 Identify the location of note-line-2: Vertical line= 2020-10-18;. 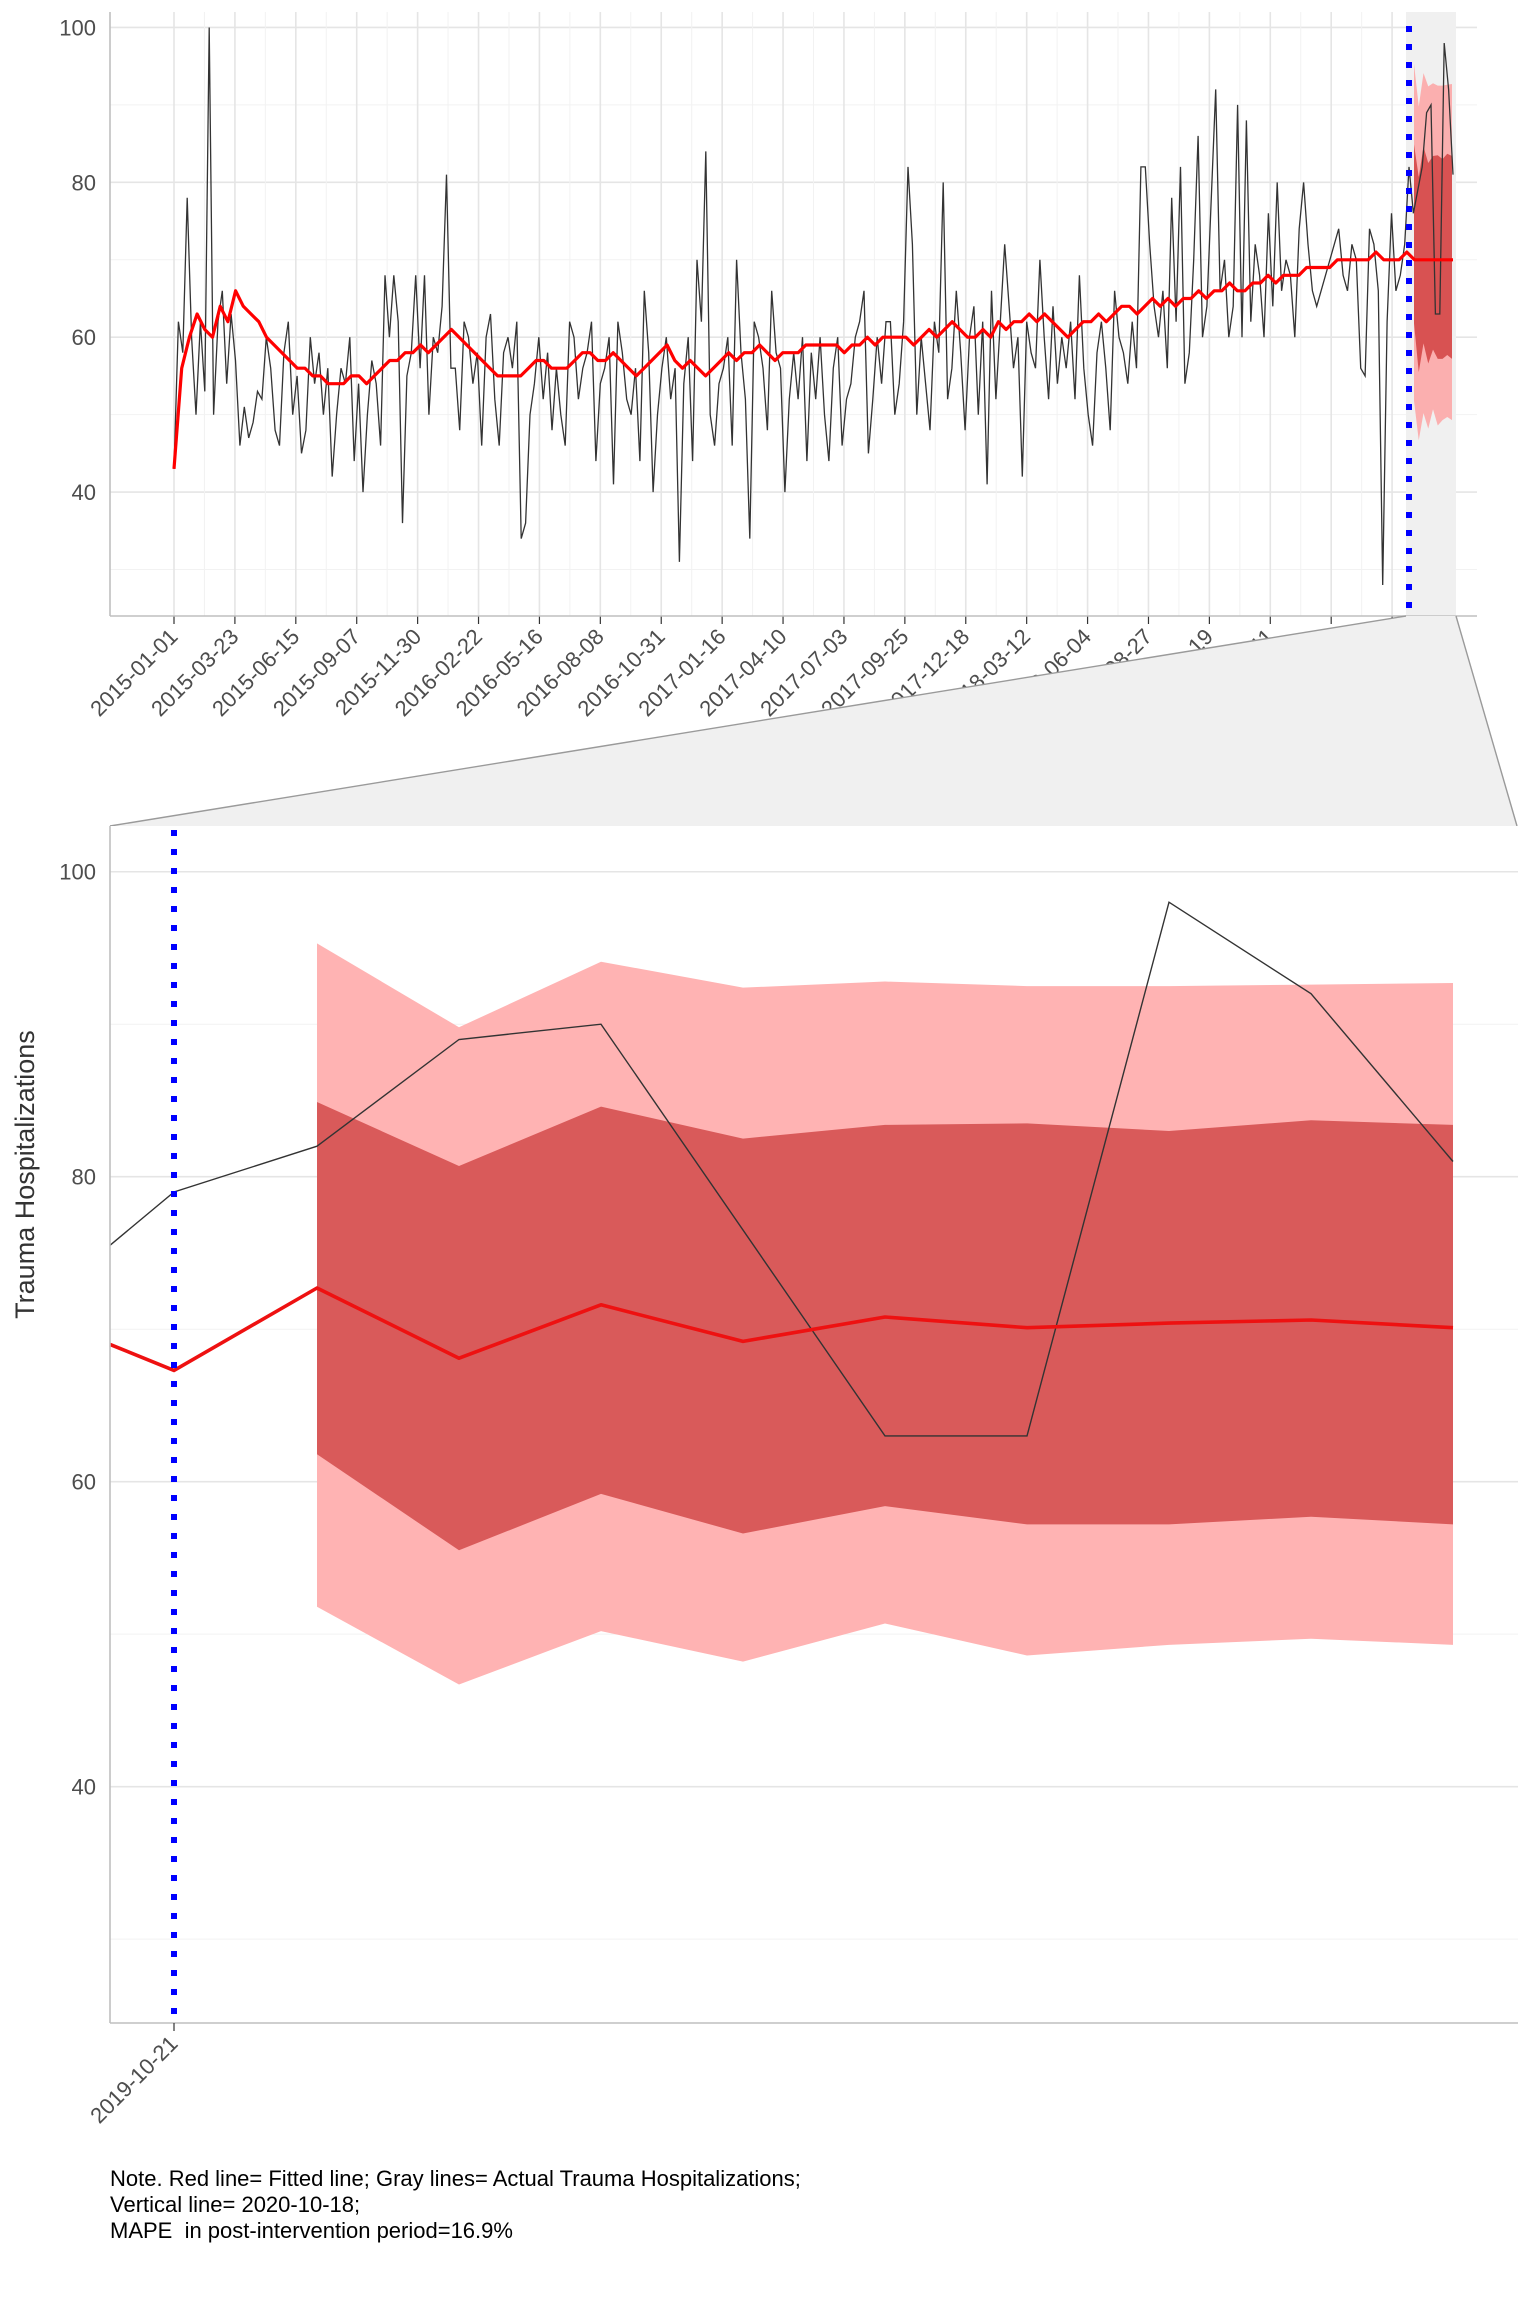
(760, 2205).